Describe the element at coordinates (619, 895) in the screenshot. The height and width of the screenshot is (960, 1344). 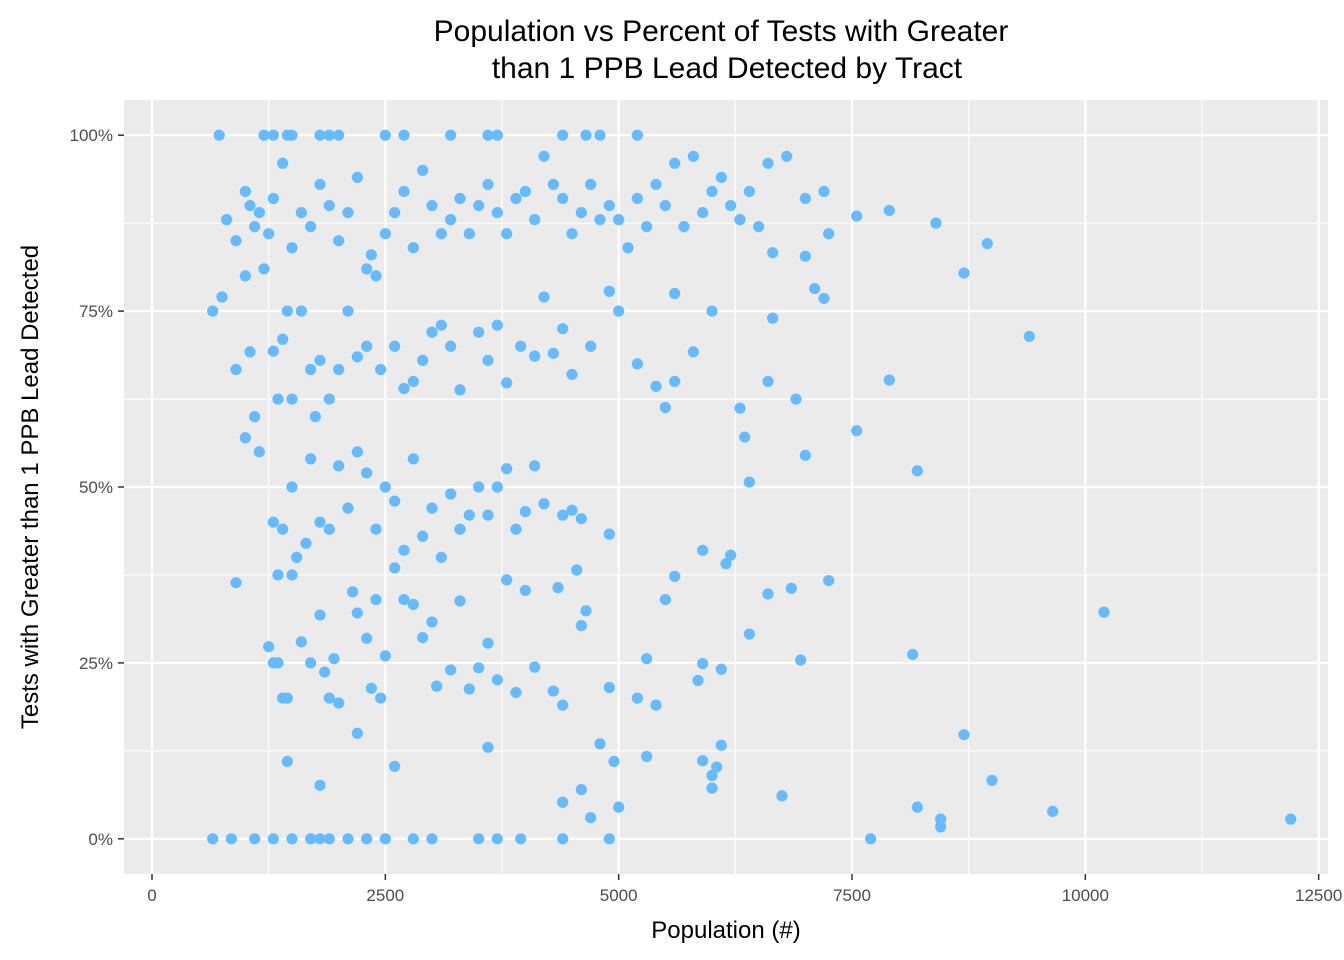
I see `x-tick-label: 5000` at that location.